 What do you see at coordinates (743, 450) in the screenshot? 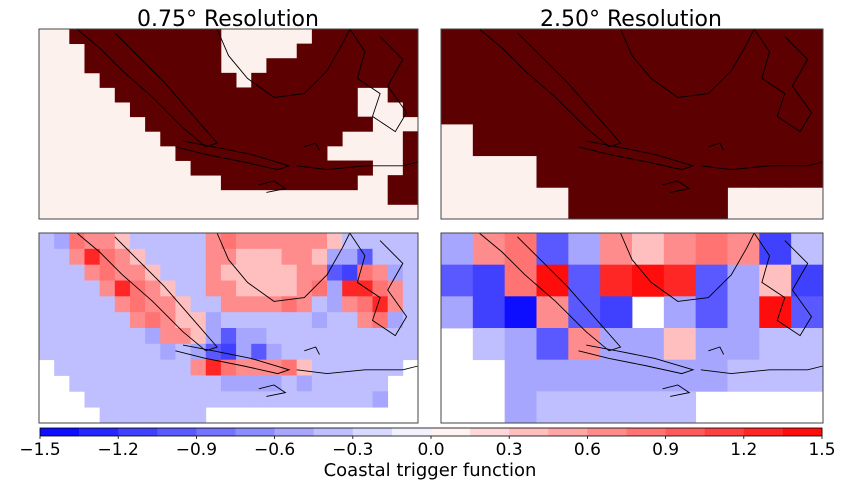
I see `colorbar-tick-label: 1.2` at bounding box center [743, 450].